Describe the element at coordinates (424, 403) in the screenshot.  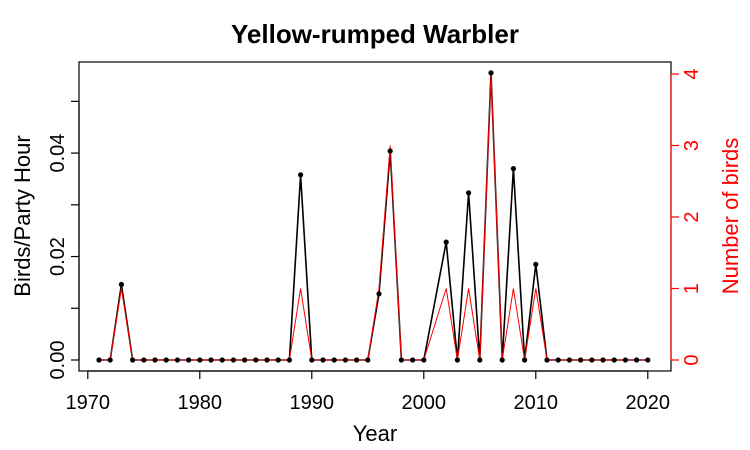
I see `x-tick-label: 2000` at that location.